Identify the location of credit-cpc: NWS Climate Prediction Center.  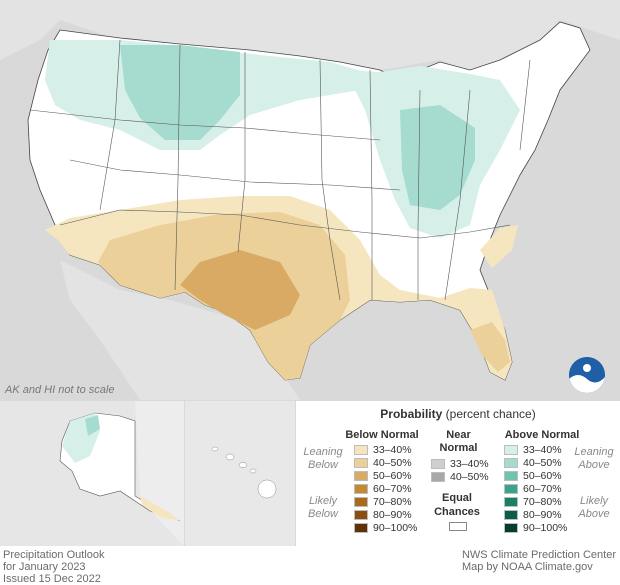
(538, 555).